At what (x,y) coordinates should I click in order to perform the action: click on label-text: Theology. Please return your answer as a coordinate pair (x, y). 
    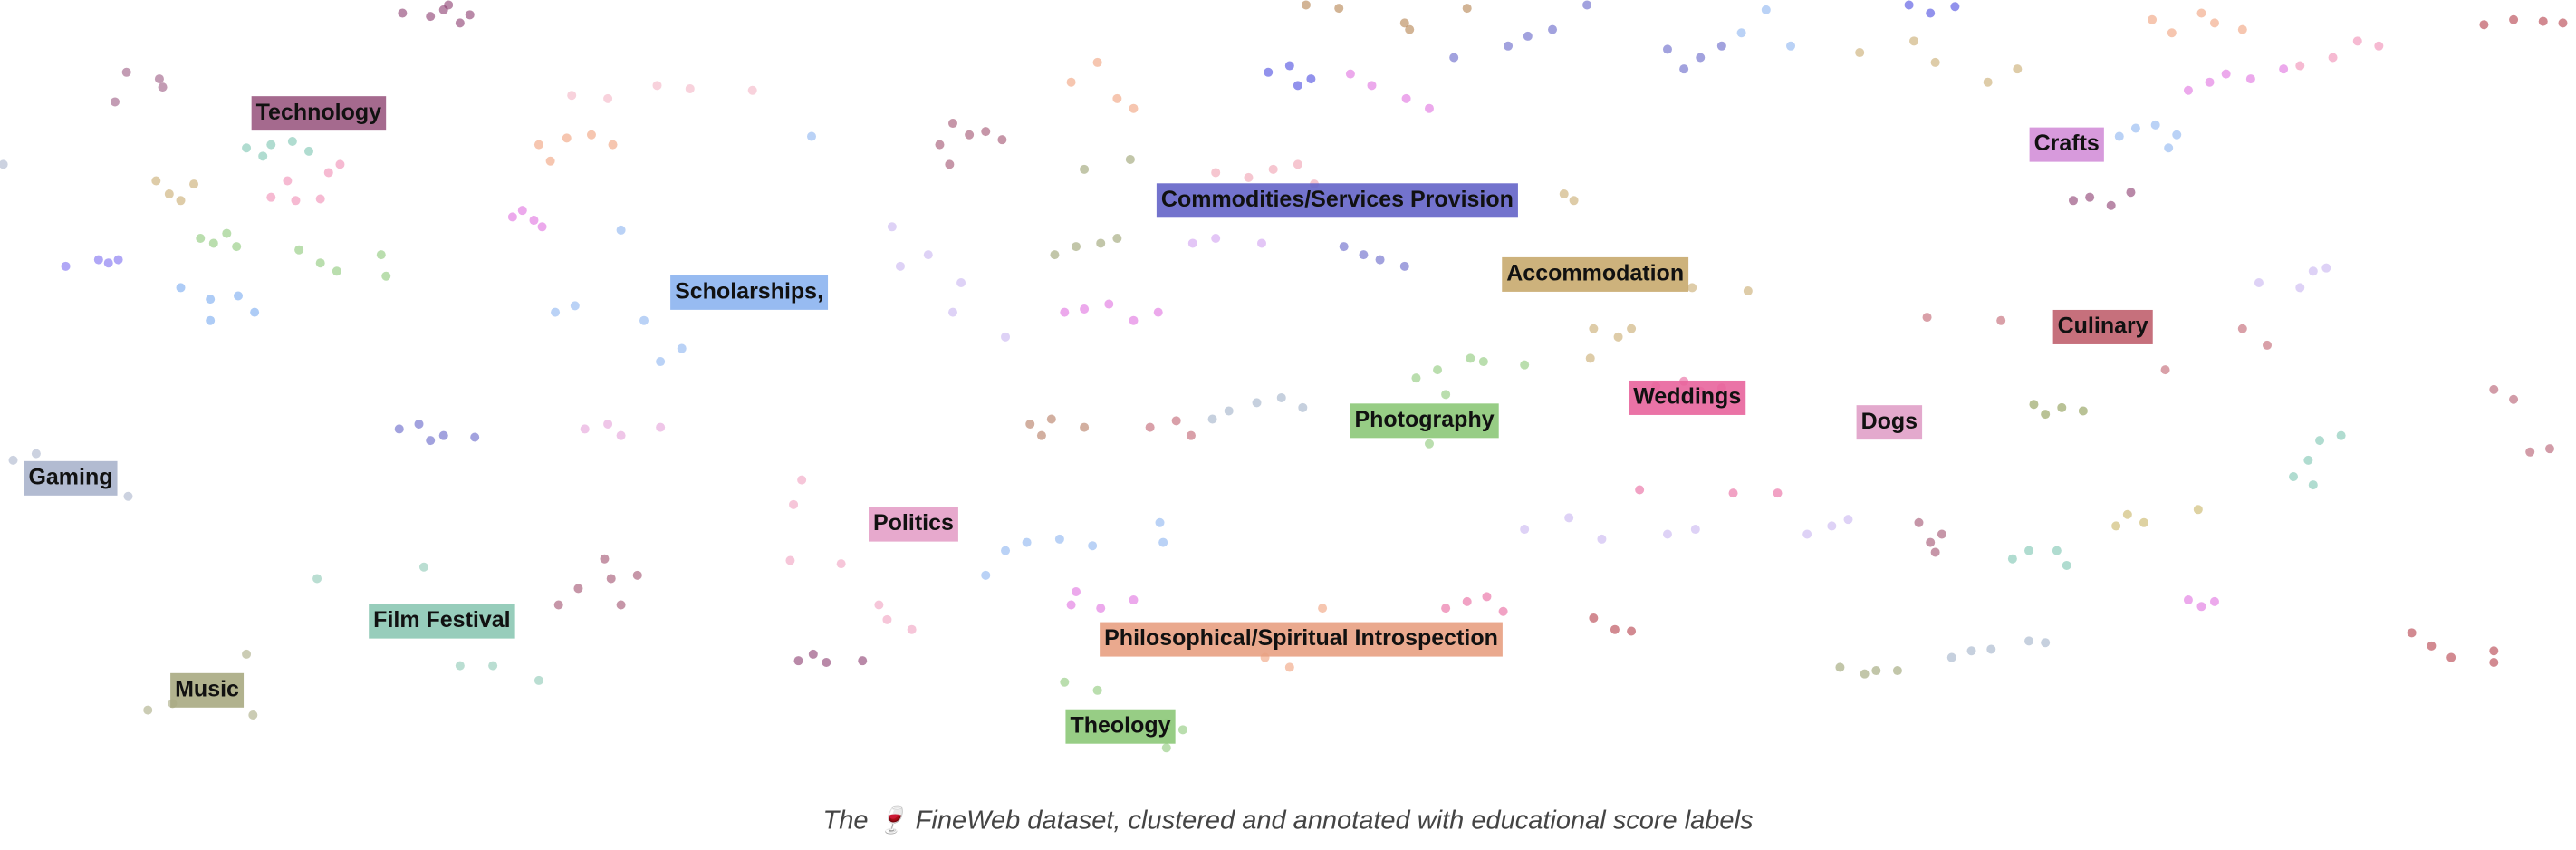
    Looking at the image, I should click on (1120, 725).